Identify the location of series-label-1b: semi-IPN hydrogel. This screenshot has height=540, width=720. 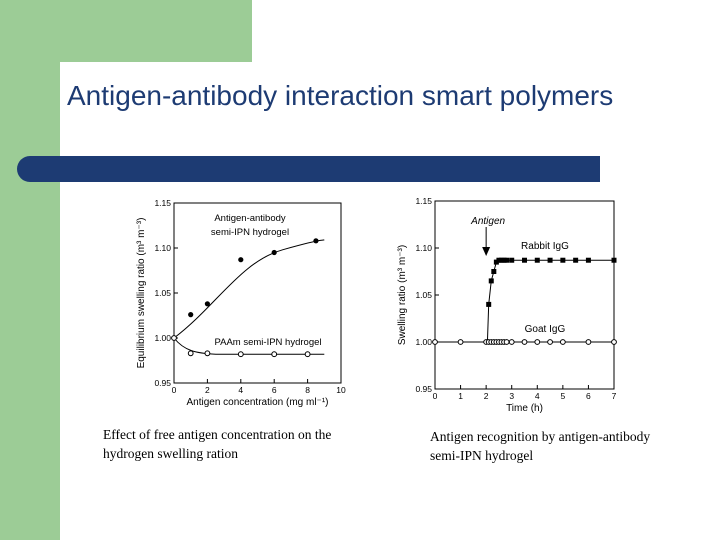
(250, 232).